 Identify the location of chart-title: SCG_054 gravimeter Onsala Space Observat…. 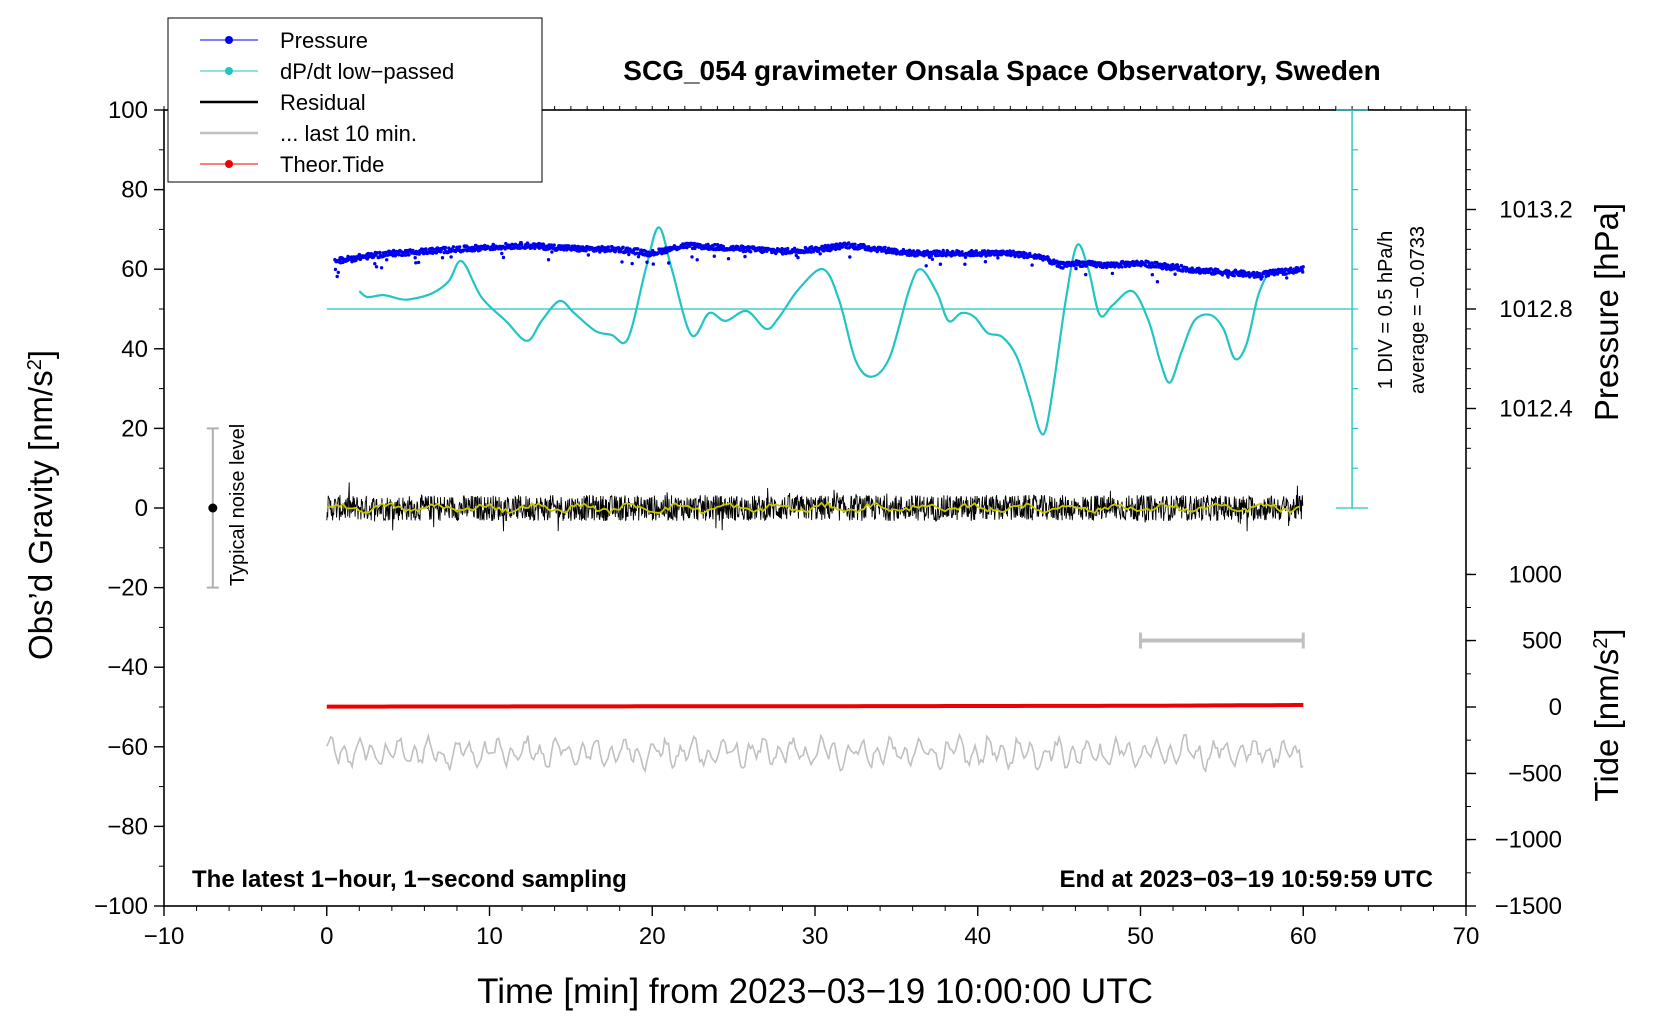
(1001, 70).